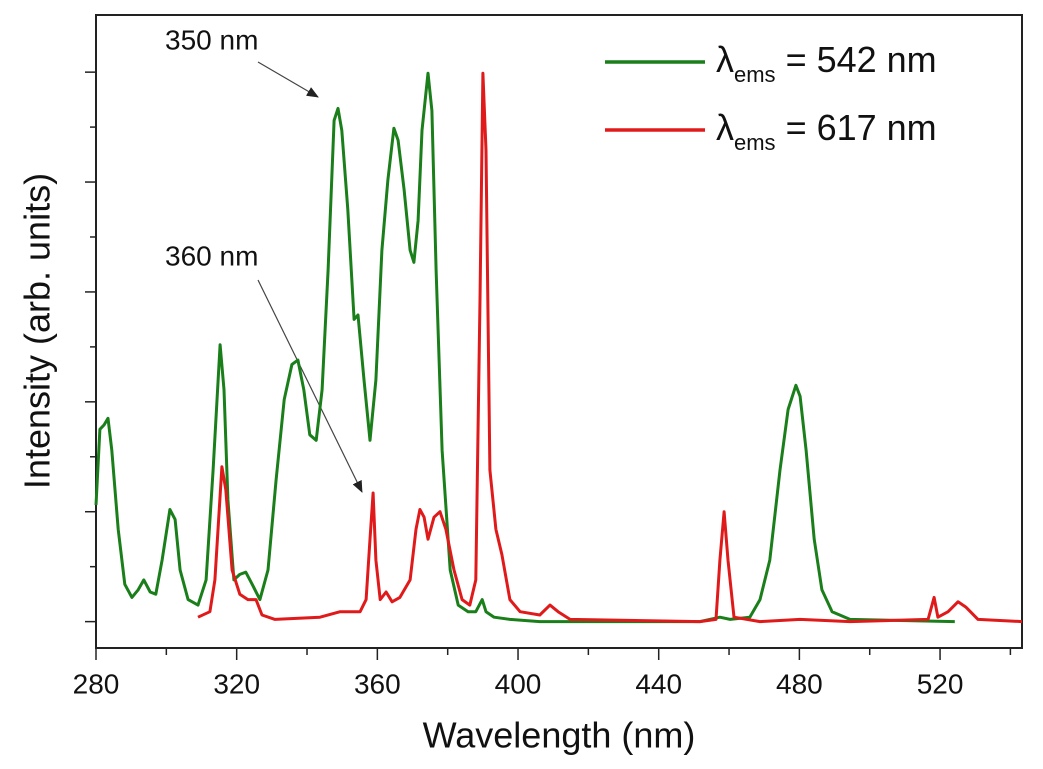 This screenshot has height=769, width=1043. Describe the element at coordinates (211, 255) in the screenshot. I see `annotation: 360 nm` at that location.